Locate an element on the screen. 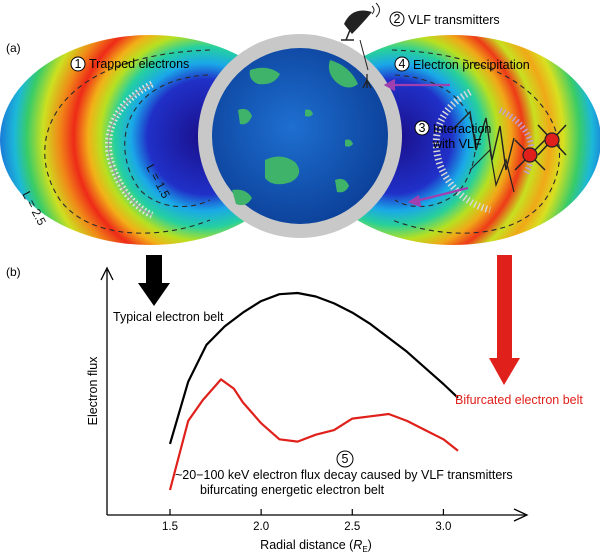 The height and width of the screenshot is (555, 600). right-l-shell-lines is located at coordinates (476, 141).